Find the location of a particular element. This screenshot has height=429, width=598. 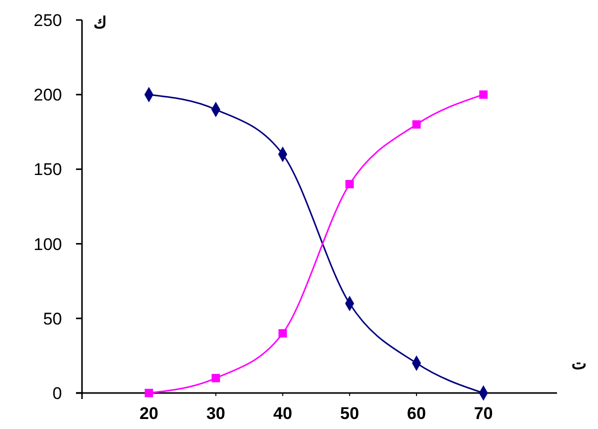

y-tick-label: 0 is located at coordinates (57, 393).